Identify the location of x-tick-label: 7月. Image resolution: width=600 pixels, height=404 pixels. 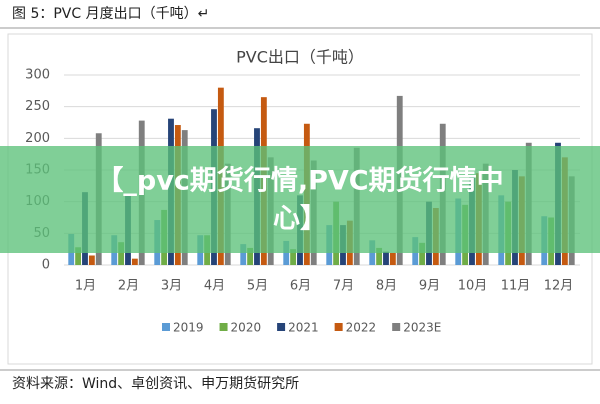
(343, 286).